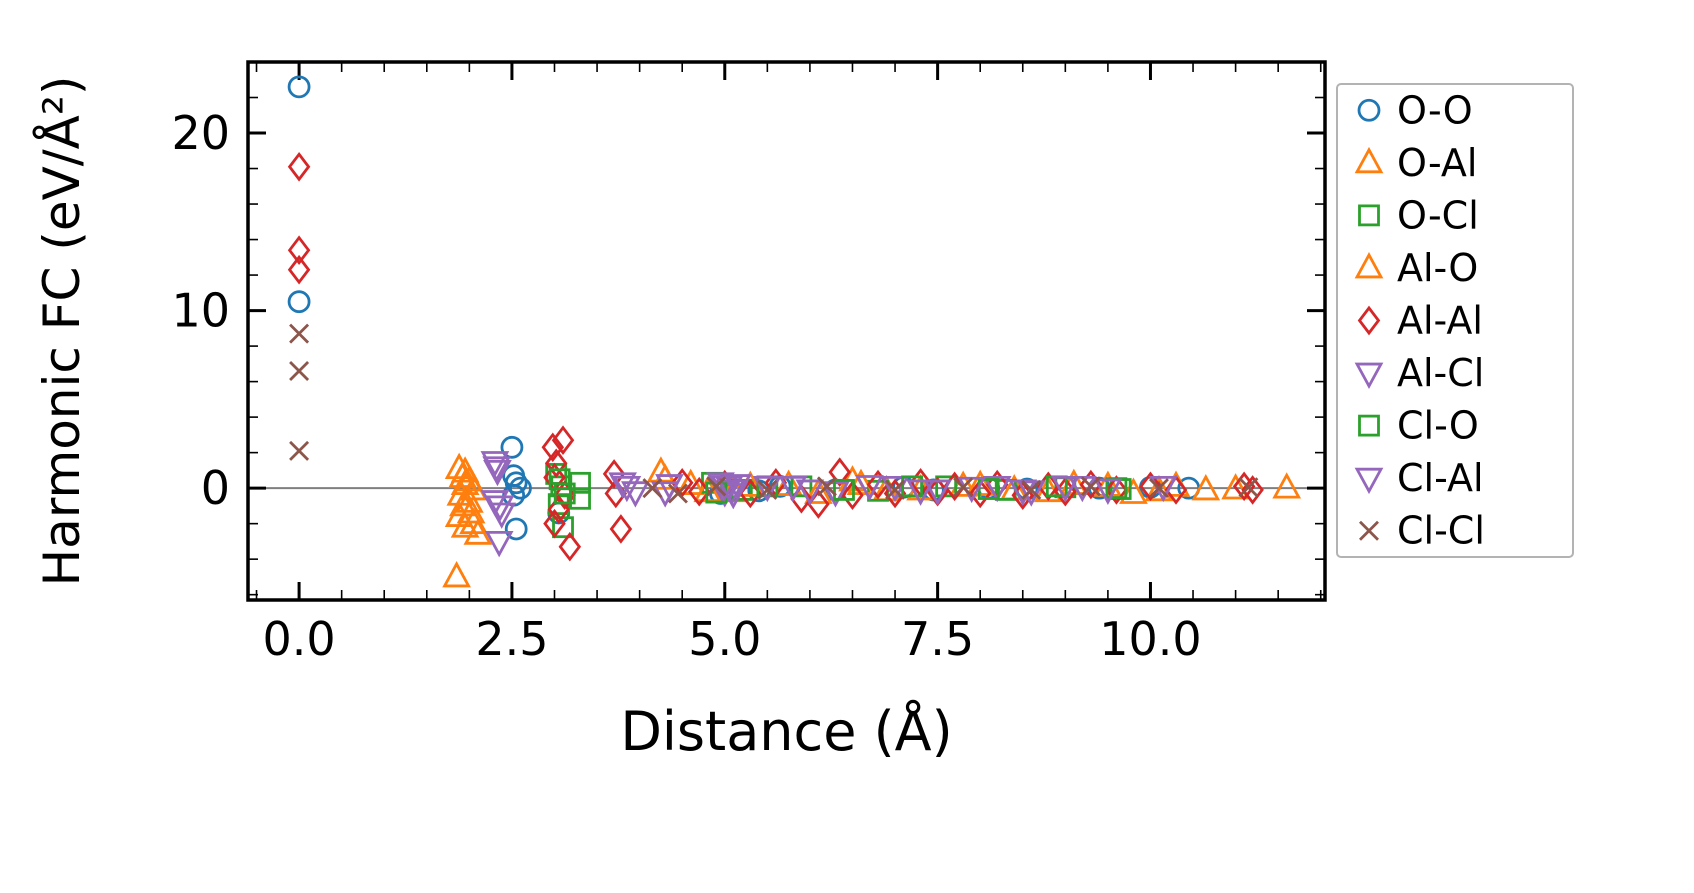  Describe the element at coordinates (62, 331) in the screenshot. I see `y-axis-label: Harmonic FC (eV/Å²)` at that location.